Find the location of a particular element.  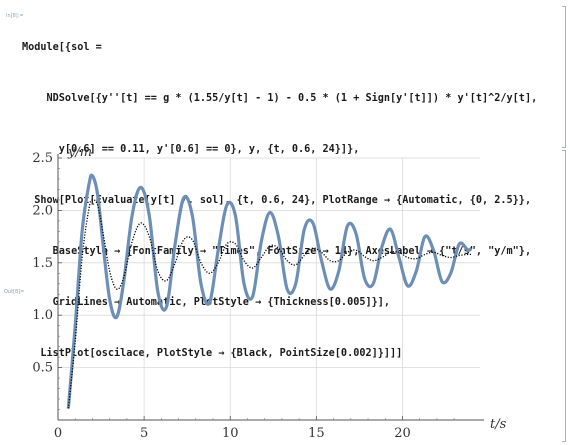

output-cell-bracket is located at coordinates (564, 296).